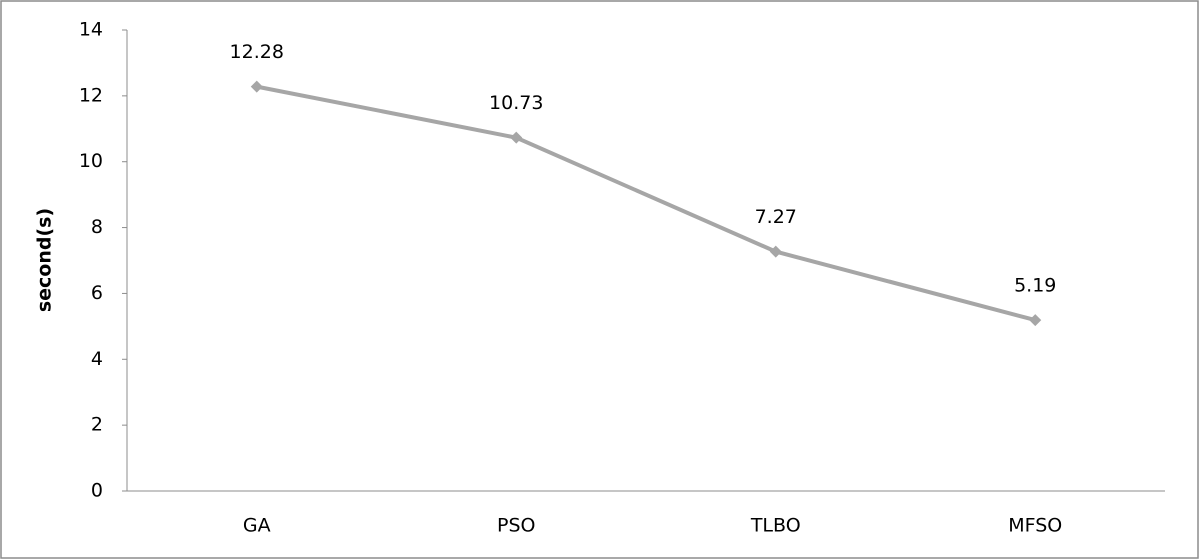 The height and width of the screenshot is (560, 1200). I want to click on y-tick-label: 10, so click(91, 161).